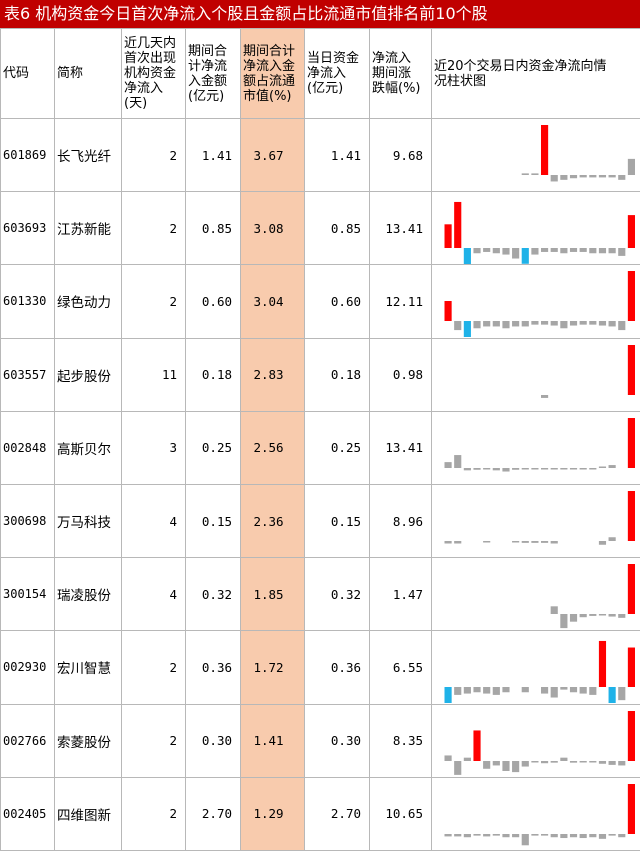  Describe the element at coordinates (28, 374) in the screenshot. I see `stock-code: 603557` at that location.